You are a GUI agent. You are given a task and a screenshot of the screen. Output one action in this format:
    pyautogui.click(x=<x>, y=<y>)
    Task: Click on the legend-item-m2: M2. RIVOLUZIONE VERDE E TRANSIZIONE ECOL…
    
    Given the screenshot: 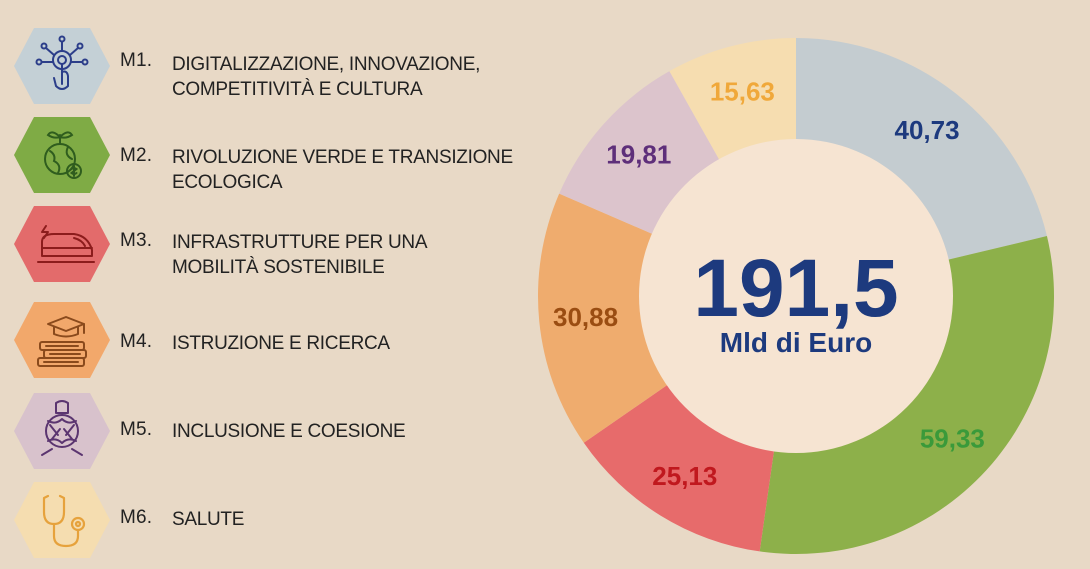 What is the action you would take?
    pyautogui.click(x=292, y=155)
    